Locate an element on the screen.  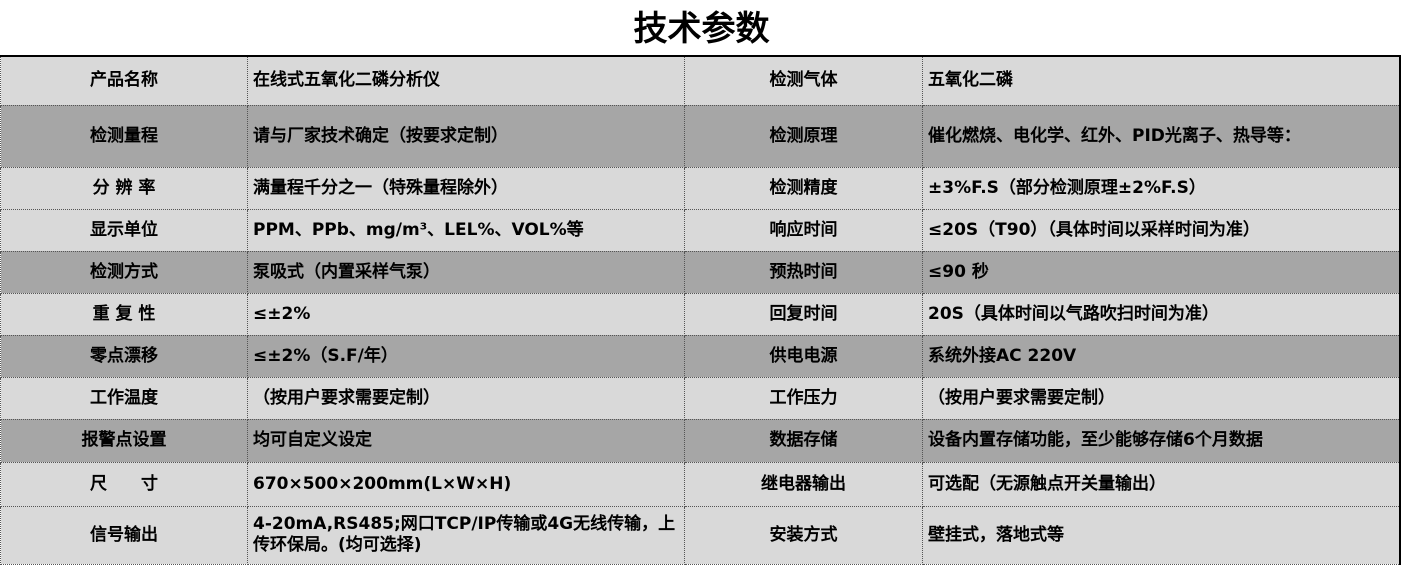
spec-label: 报警点设置 is located at coordinates (124, 440).